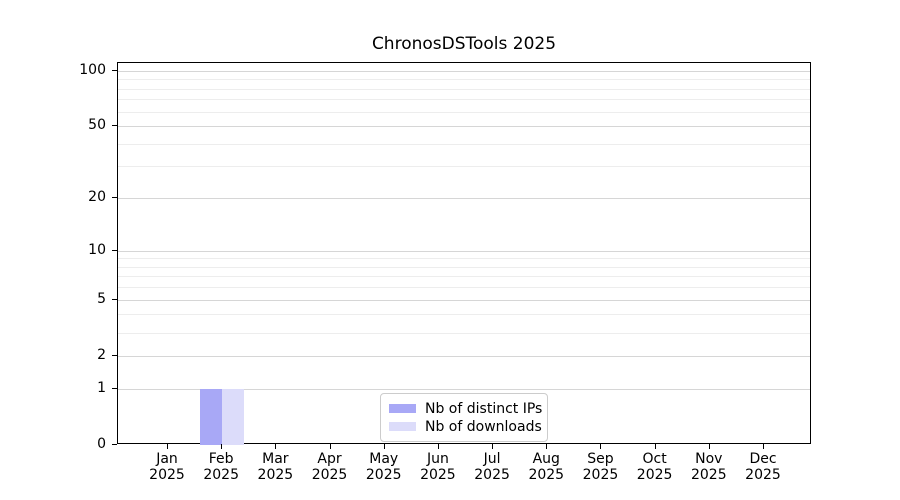 The image size is (900, 500). I want to click on x-tick-year-Nov: 2025, so click(708, 475).